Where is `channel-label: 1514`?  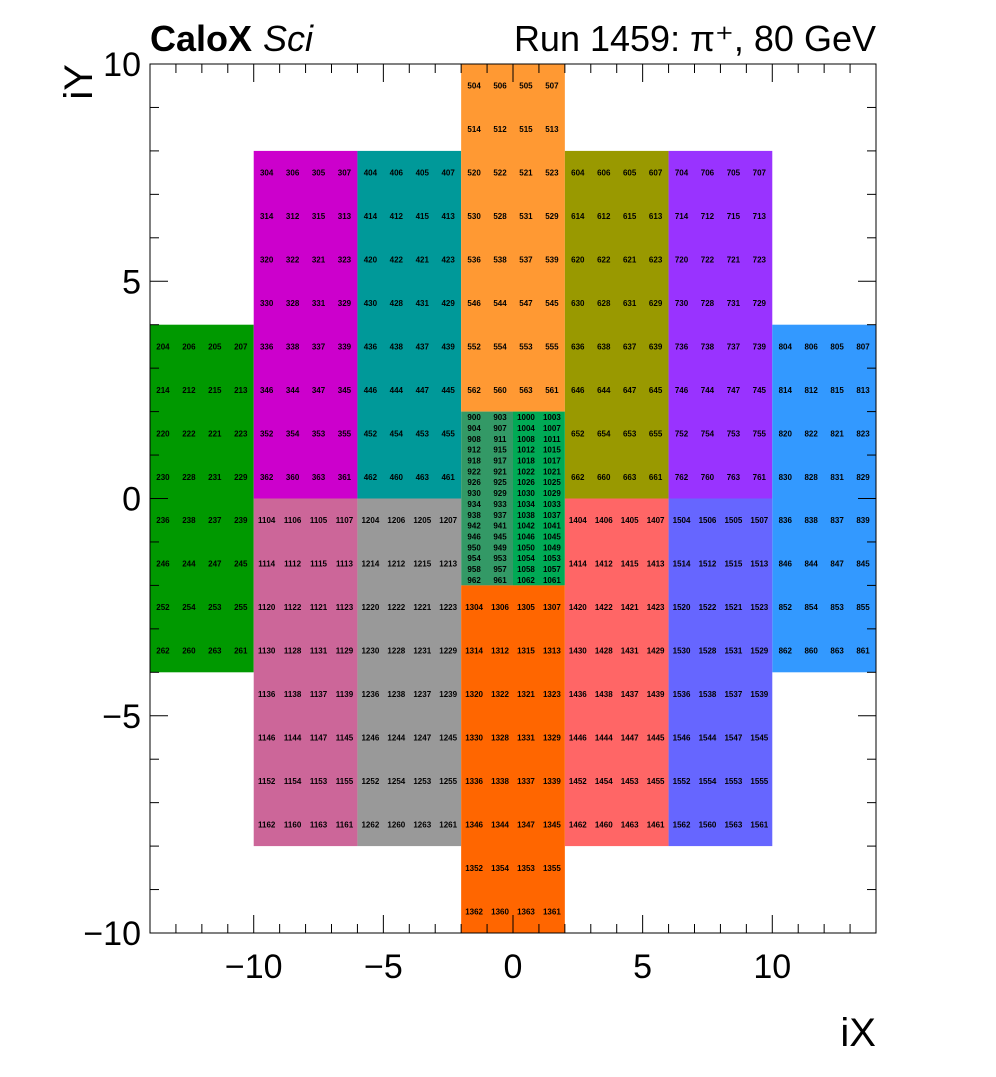 channel-label: 1514 is located at coordinates (682, 564).